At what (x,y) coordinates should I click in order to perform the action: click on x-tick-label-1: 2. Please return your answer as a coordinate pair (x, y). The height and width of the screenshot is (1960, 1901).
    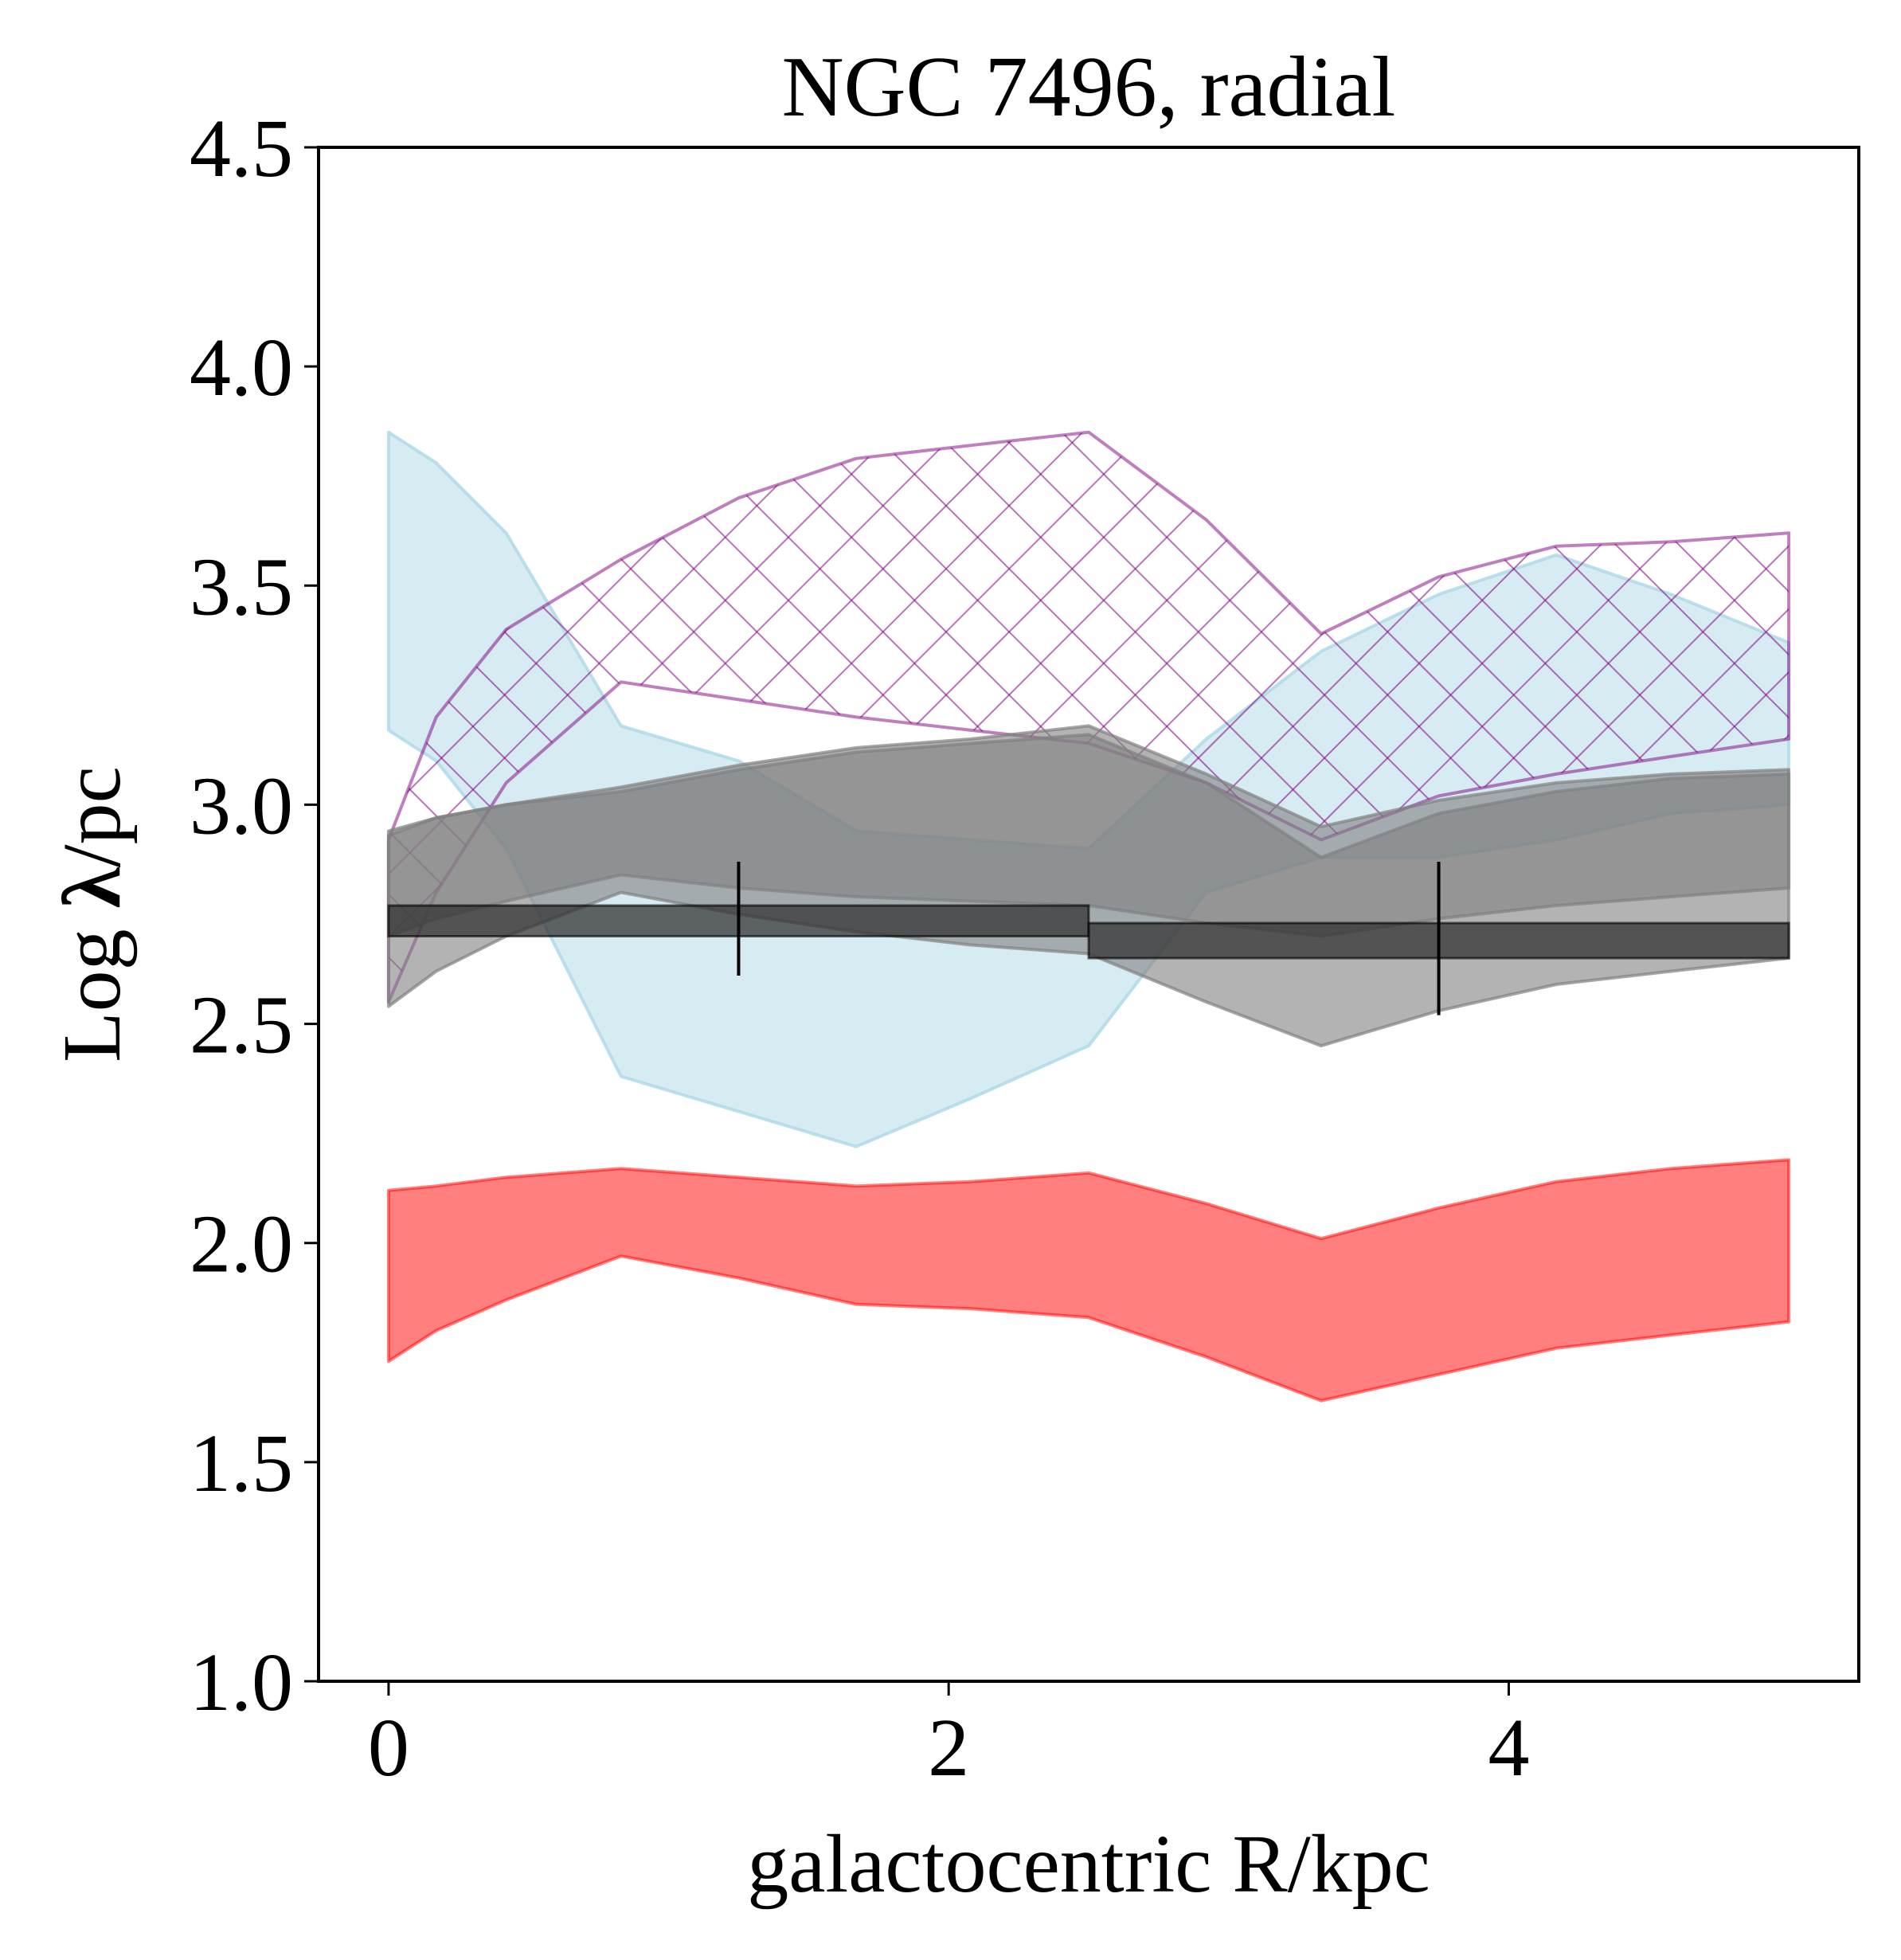
    Looking at the image, I should click on (949, 1748).